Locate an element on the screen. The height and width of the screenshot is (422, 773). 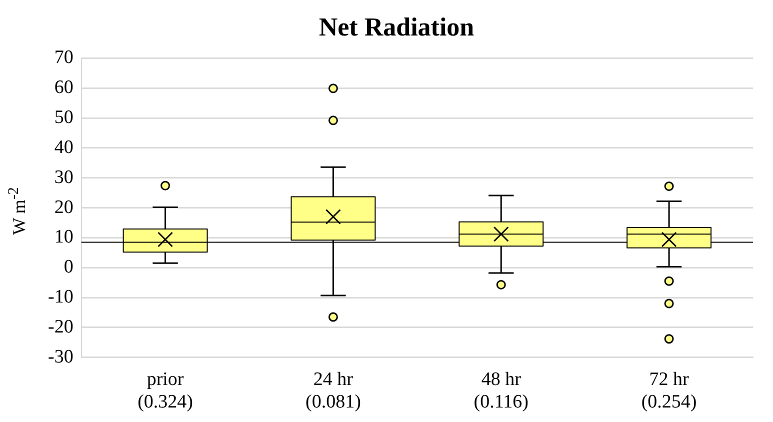
y-tick-label: 10 is located at coordinates (64, 237).